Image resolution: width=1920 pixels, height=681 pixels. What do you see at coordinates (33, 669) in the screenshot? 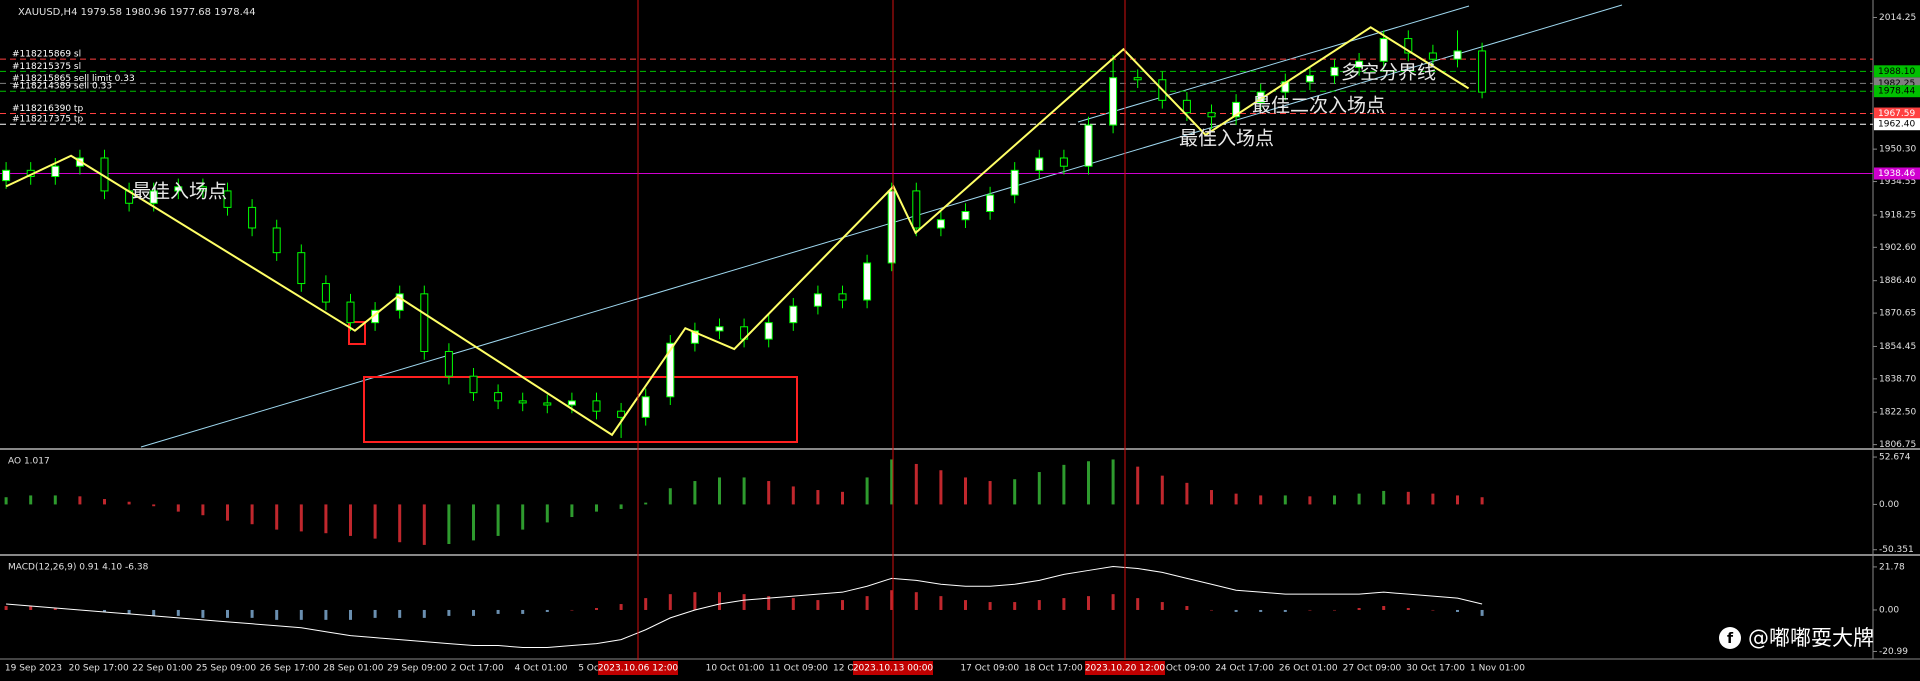
I see `x-tick-label: 19 Sep 2023` at bounding box center [33, 669].